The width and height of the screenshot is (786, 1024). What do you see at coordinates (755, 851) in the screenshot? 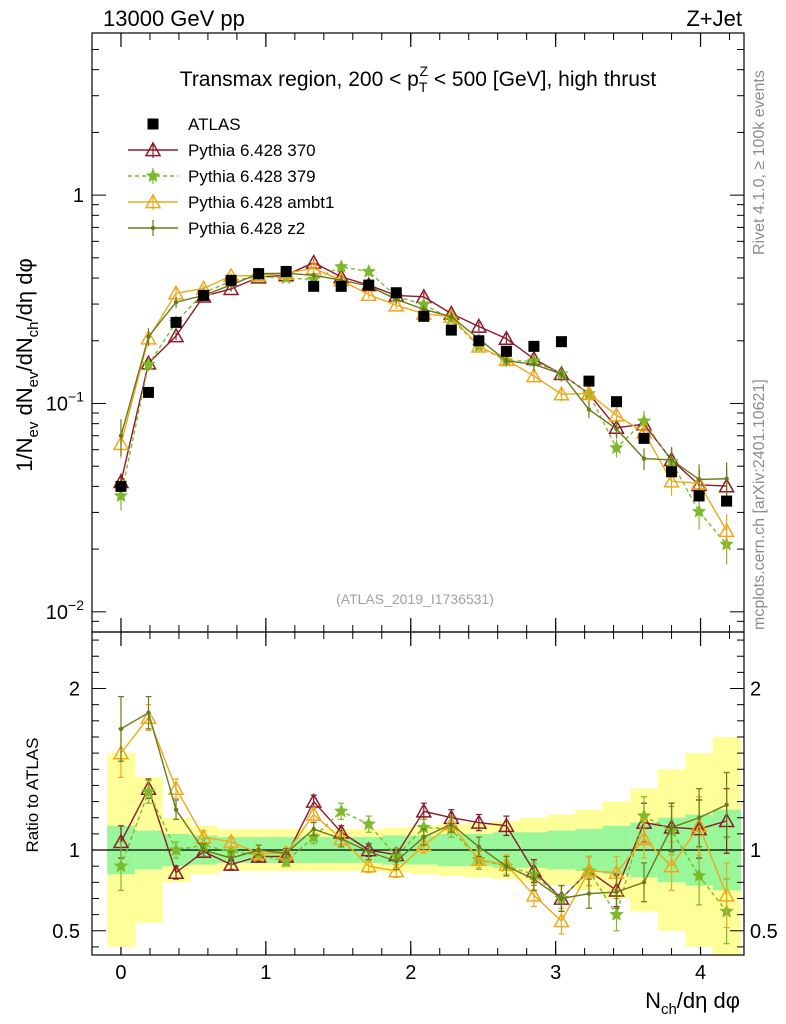
I see `ratio-y-tick-label-right: 1` at bounding box center [755, 851].